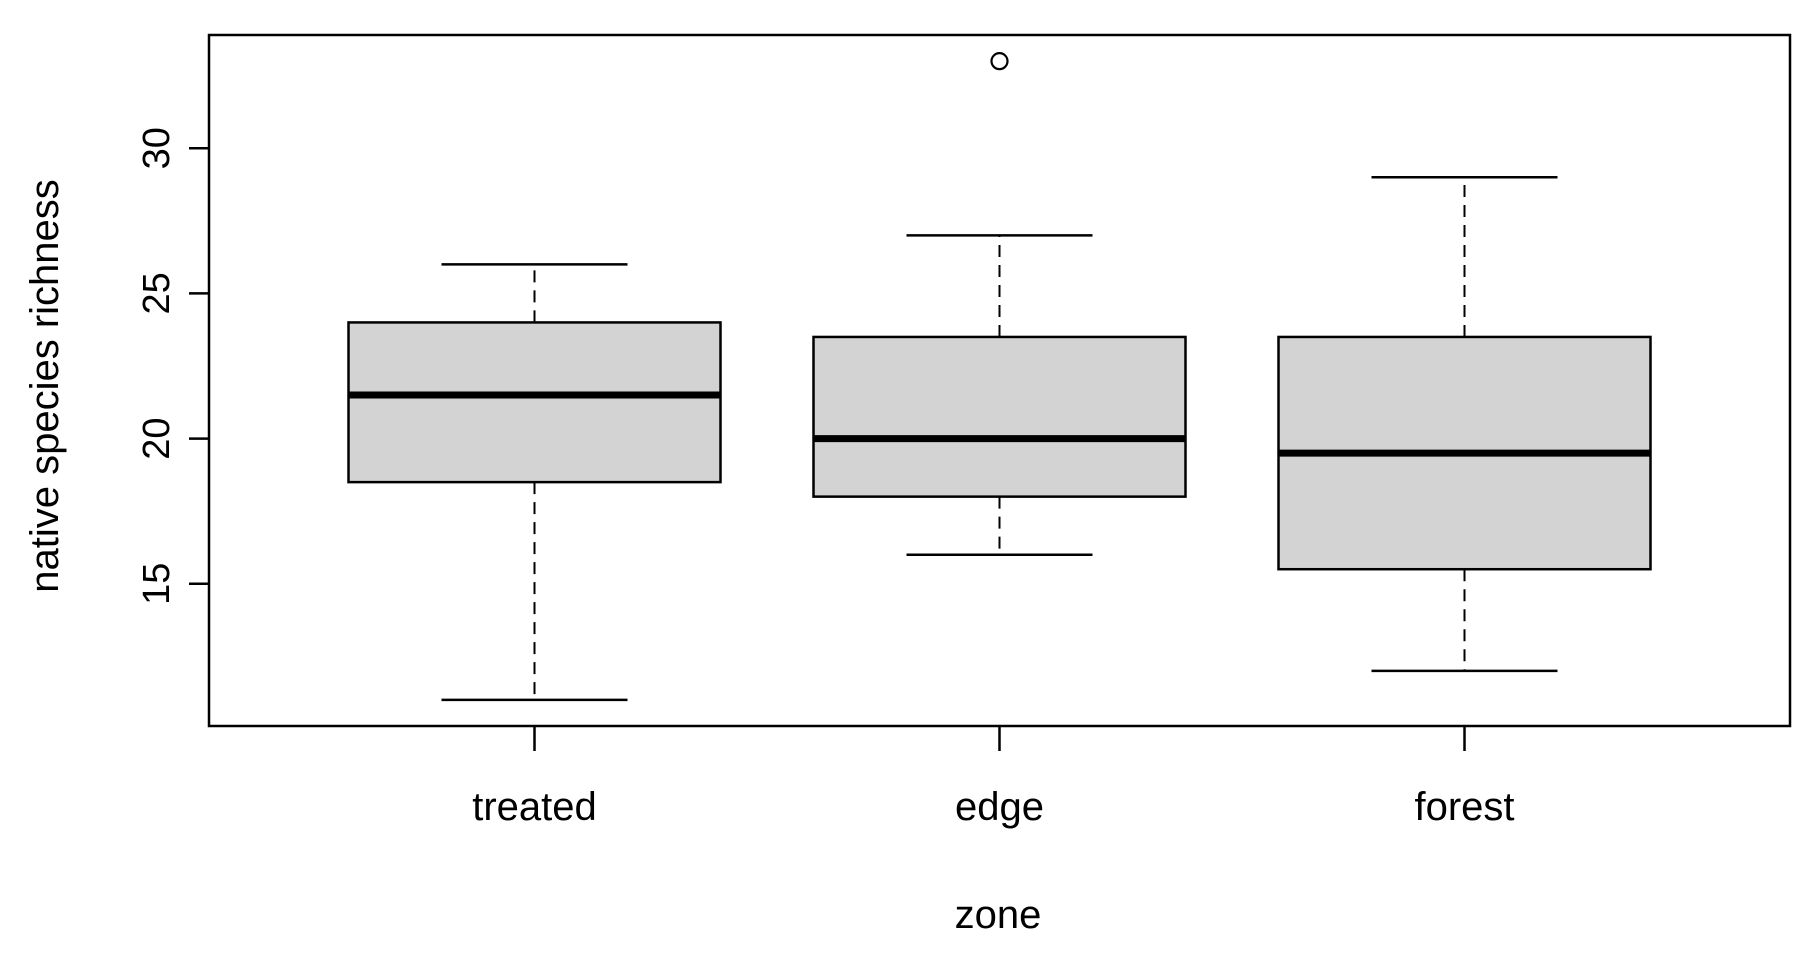  Describe the element at coordinates (157, 293) in the screenshot. I see `y-tick-label: 25` at that location.